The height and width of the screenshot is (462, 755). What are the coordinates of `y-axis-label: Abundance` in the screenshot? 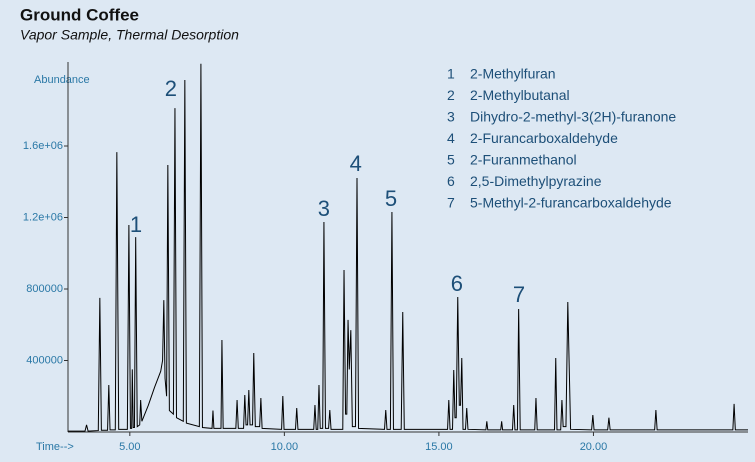 It's located at (62, 80).